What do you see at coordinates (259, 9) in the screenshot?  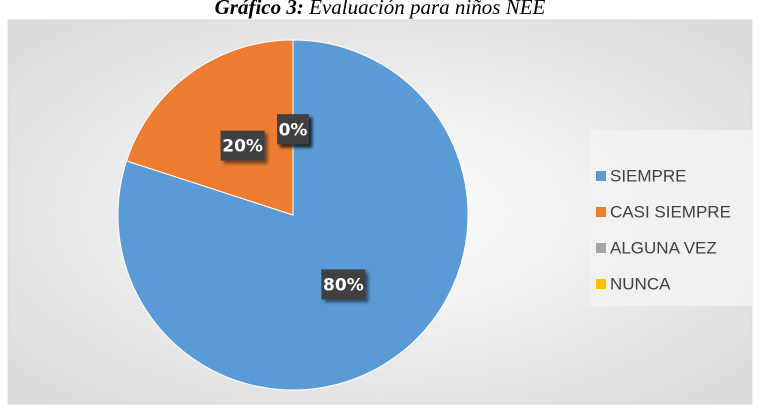 I see `title-prefix: Gráfico 3:` at bounding box center [259, 9].